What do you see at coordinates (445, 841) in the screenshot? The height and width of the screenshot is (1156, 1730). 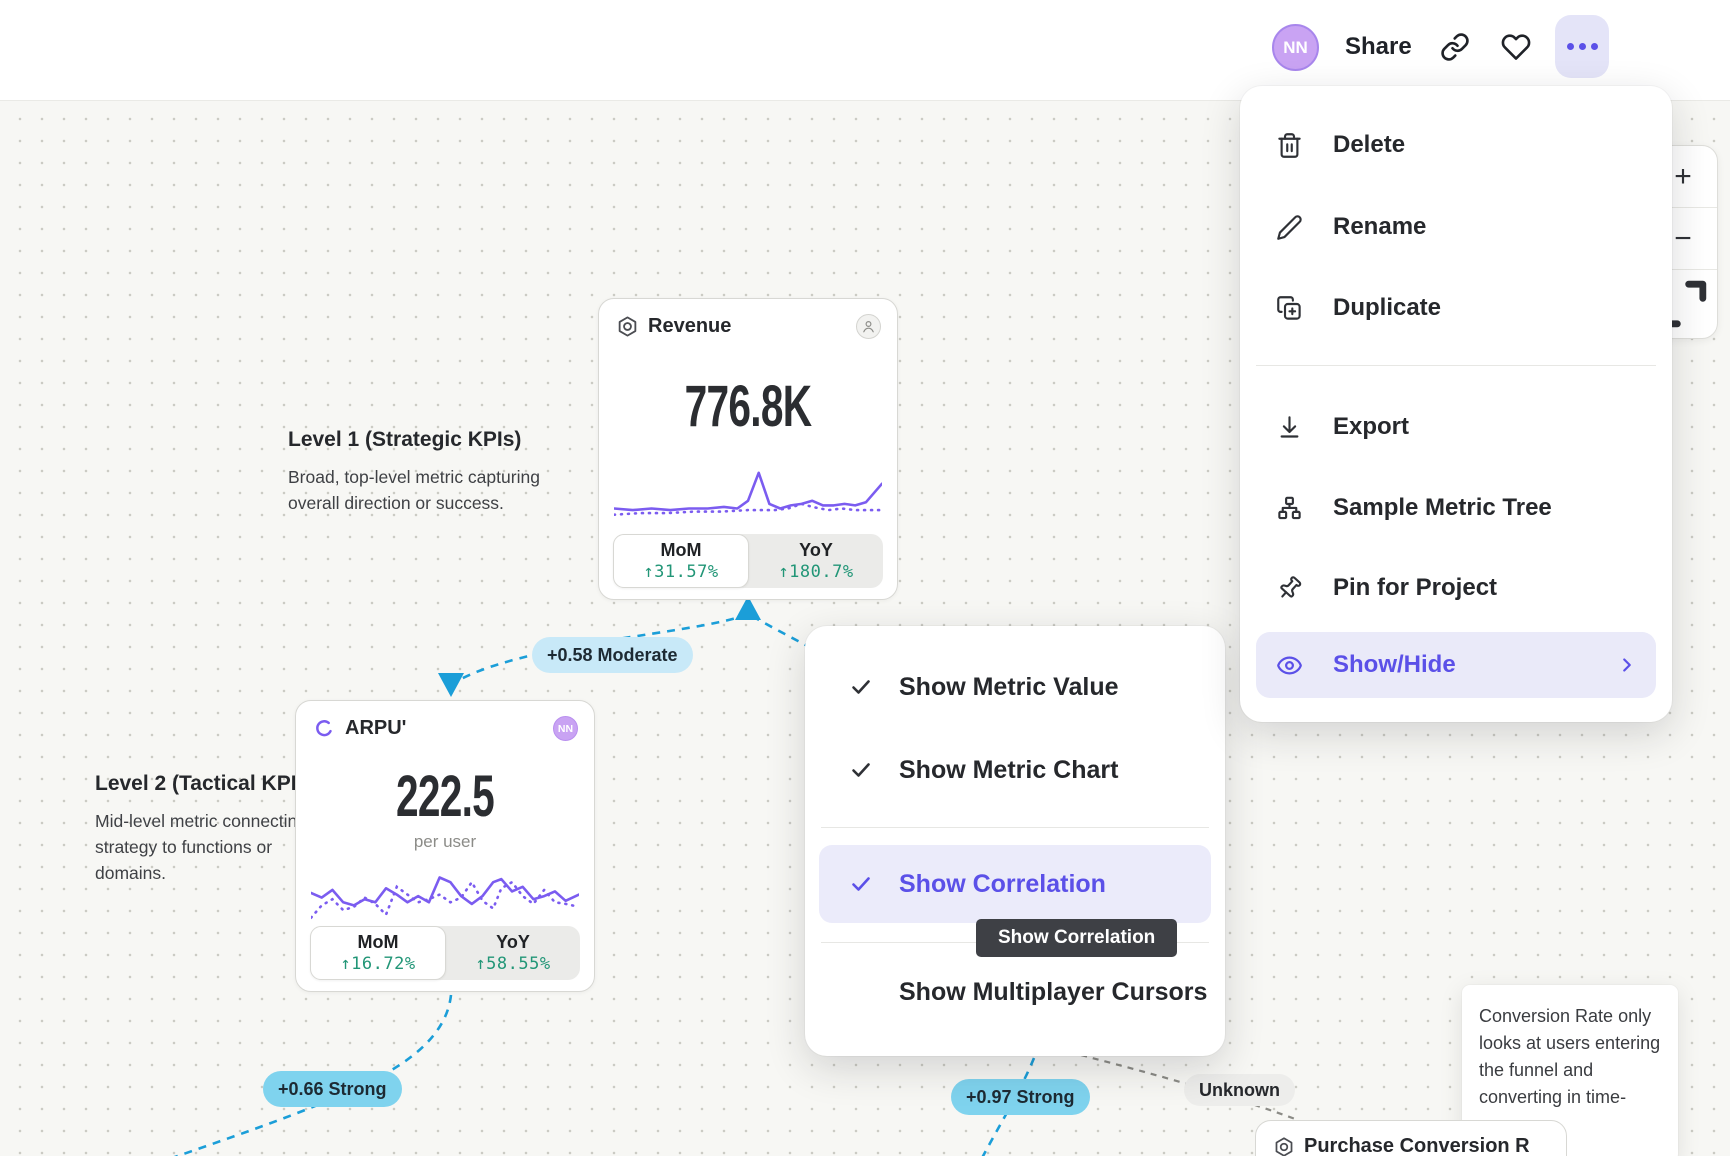 I see `metric-unit: per user` at bounding box center [445, 841].